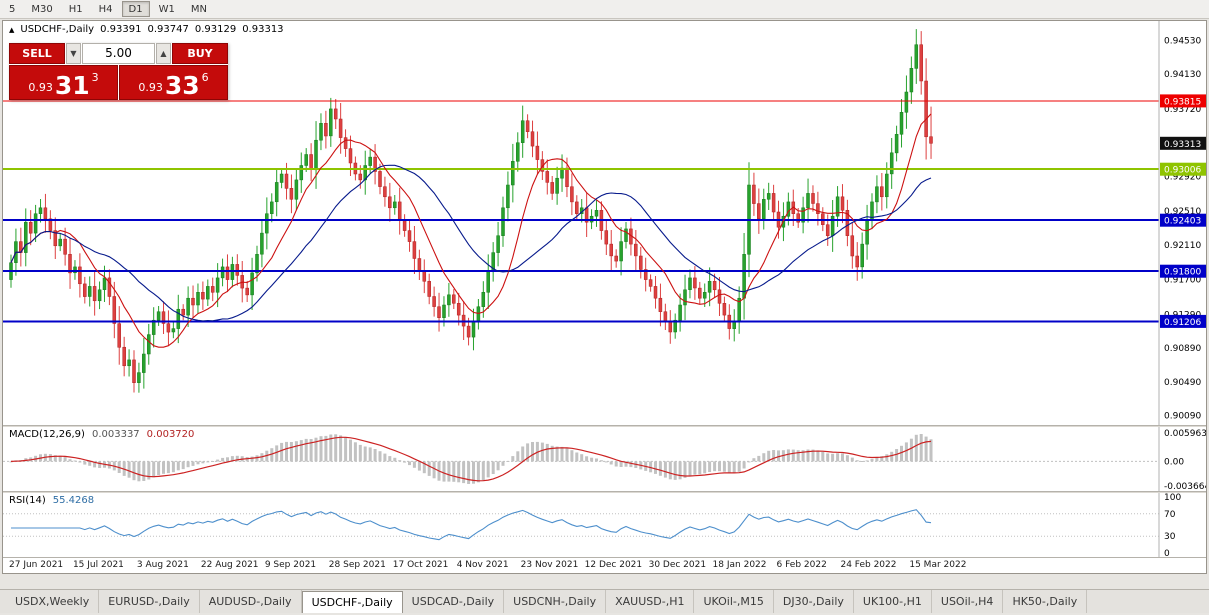 The image size is (1209, 615). I want to click on svg-text: -0.003664, so click(1185, 486).